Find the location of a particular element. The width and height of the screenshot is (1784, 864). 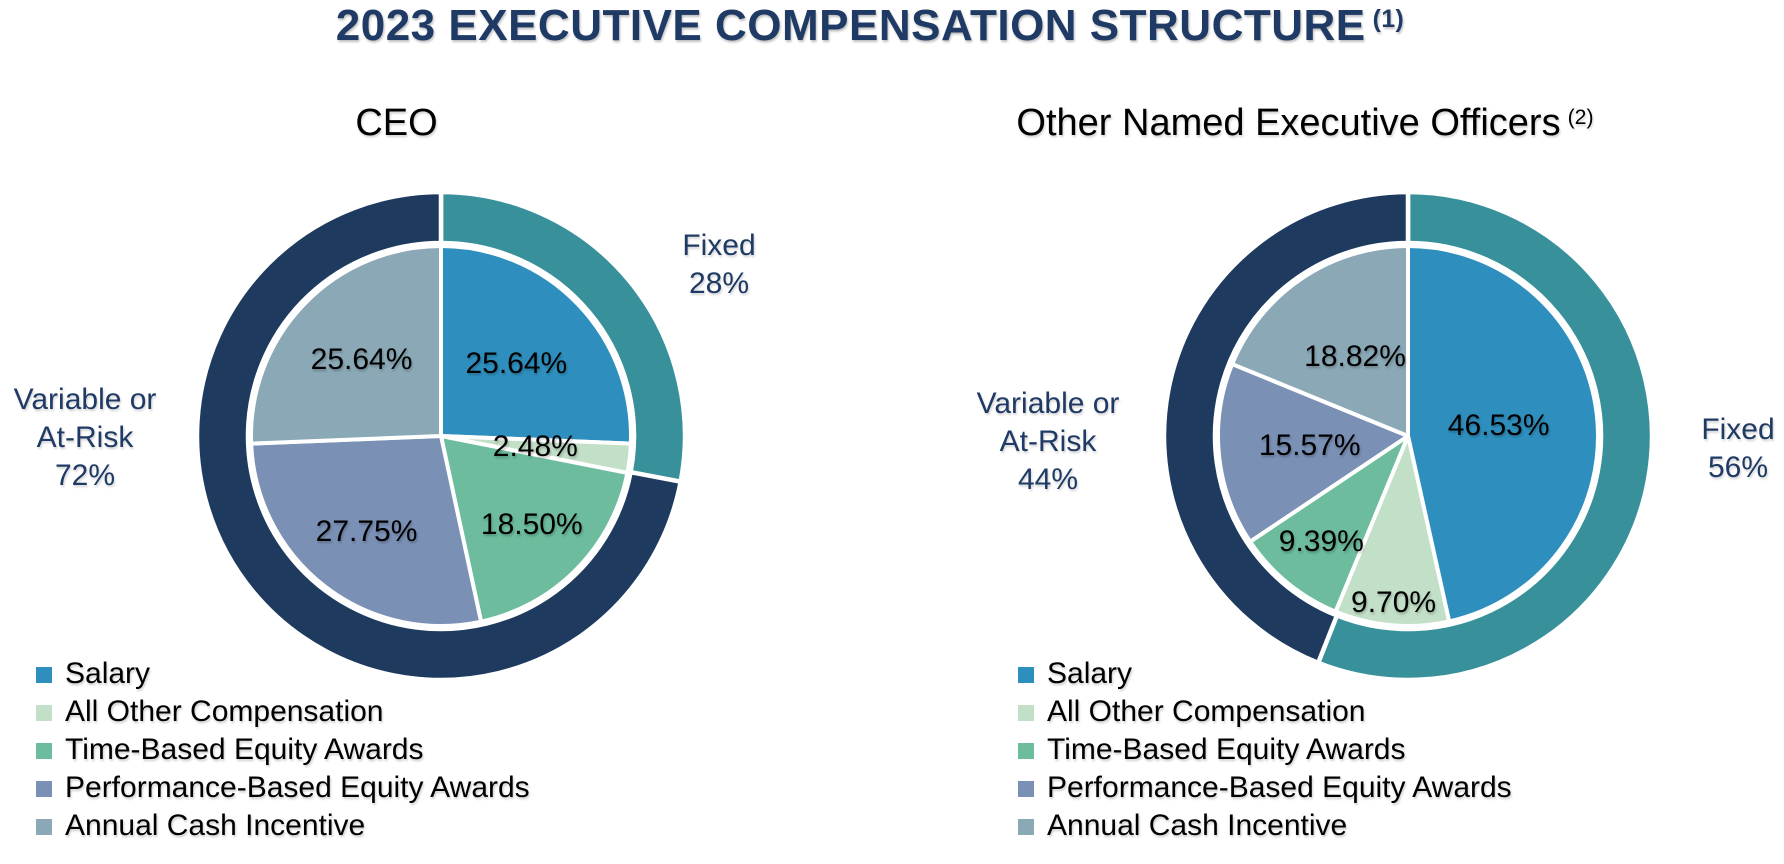

legend-item-other-neos-all-other-compensation: All Other Compensation is located at coordinates (1265, 712).